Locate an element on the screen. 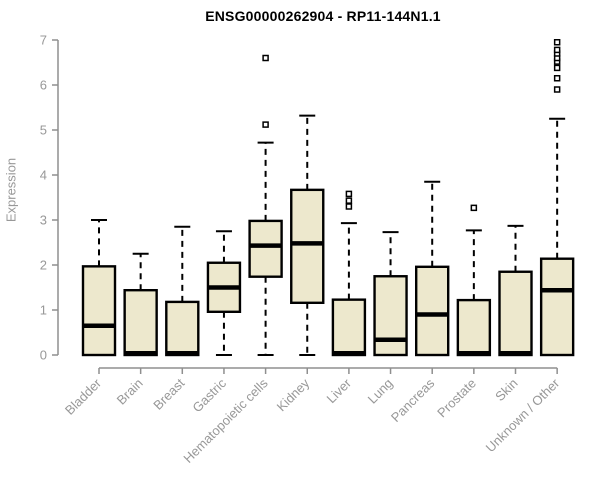 This screenshot has width=600, height=500. box-skin is located at coordinates (515, 313).